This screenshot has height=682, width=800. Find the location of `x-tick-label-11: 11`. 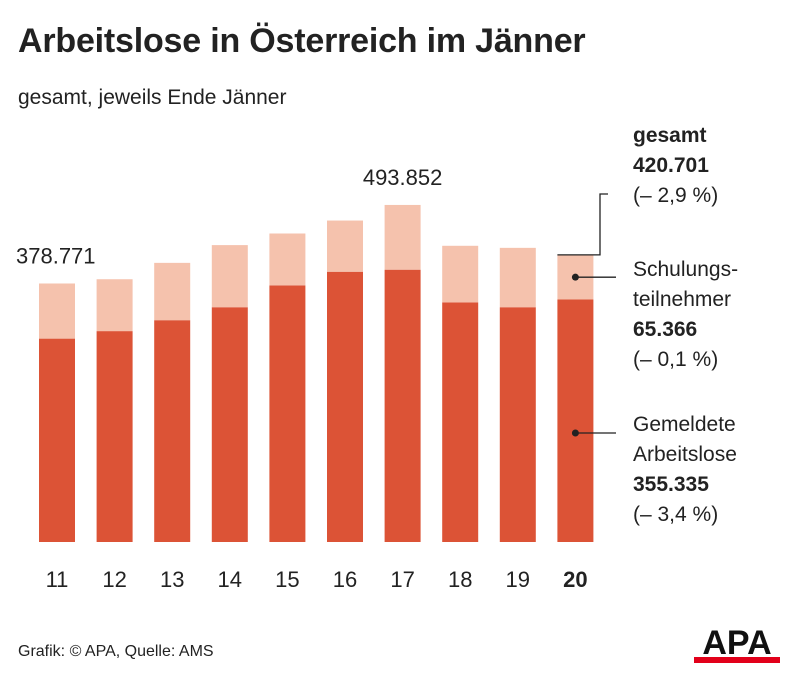

x-tick-label-11: 11 is located at coordinates (57, 579).